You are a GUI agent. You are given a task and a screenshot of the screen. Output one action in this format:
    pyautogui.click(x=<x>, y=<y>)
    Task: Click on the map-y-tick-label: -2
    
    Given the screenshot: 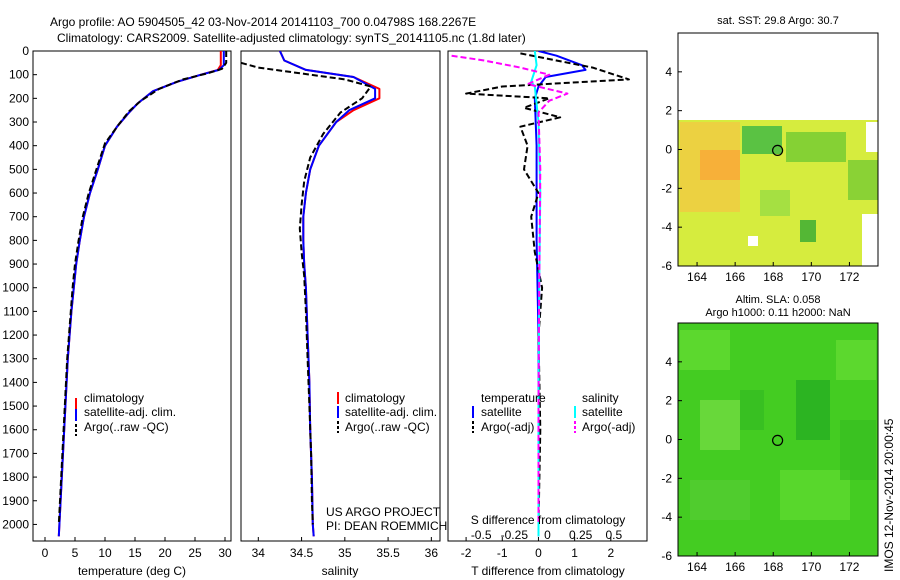 What is the action you would take?
    pyautogui.click(x=666, y=478)
    